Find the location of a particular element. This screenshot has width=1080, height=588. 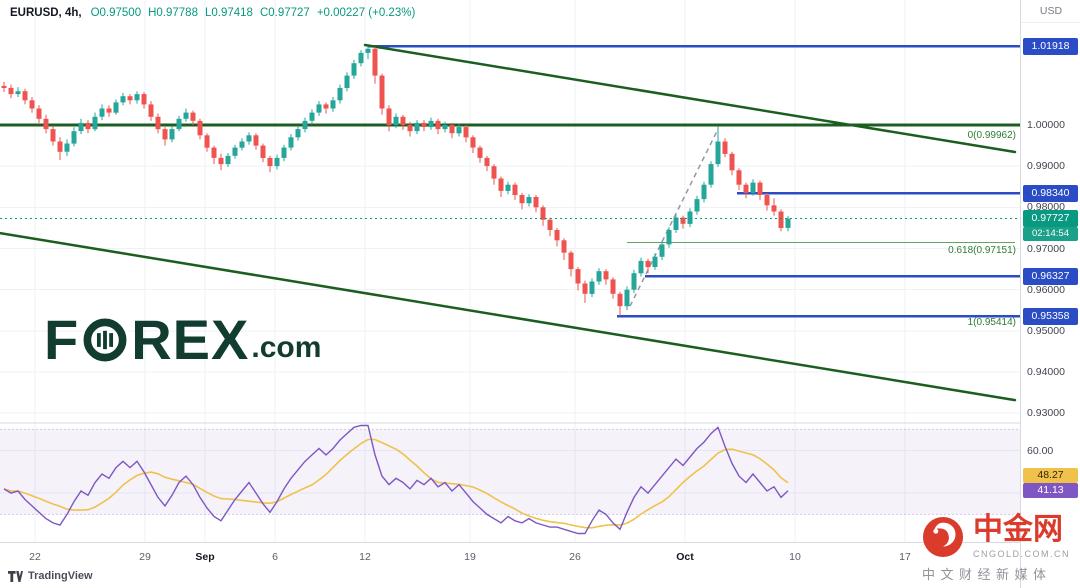

price-tick-label: 0.93000 is located at coordinates (1046, 413).